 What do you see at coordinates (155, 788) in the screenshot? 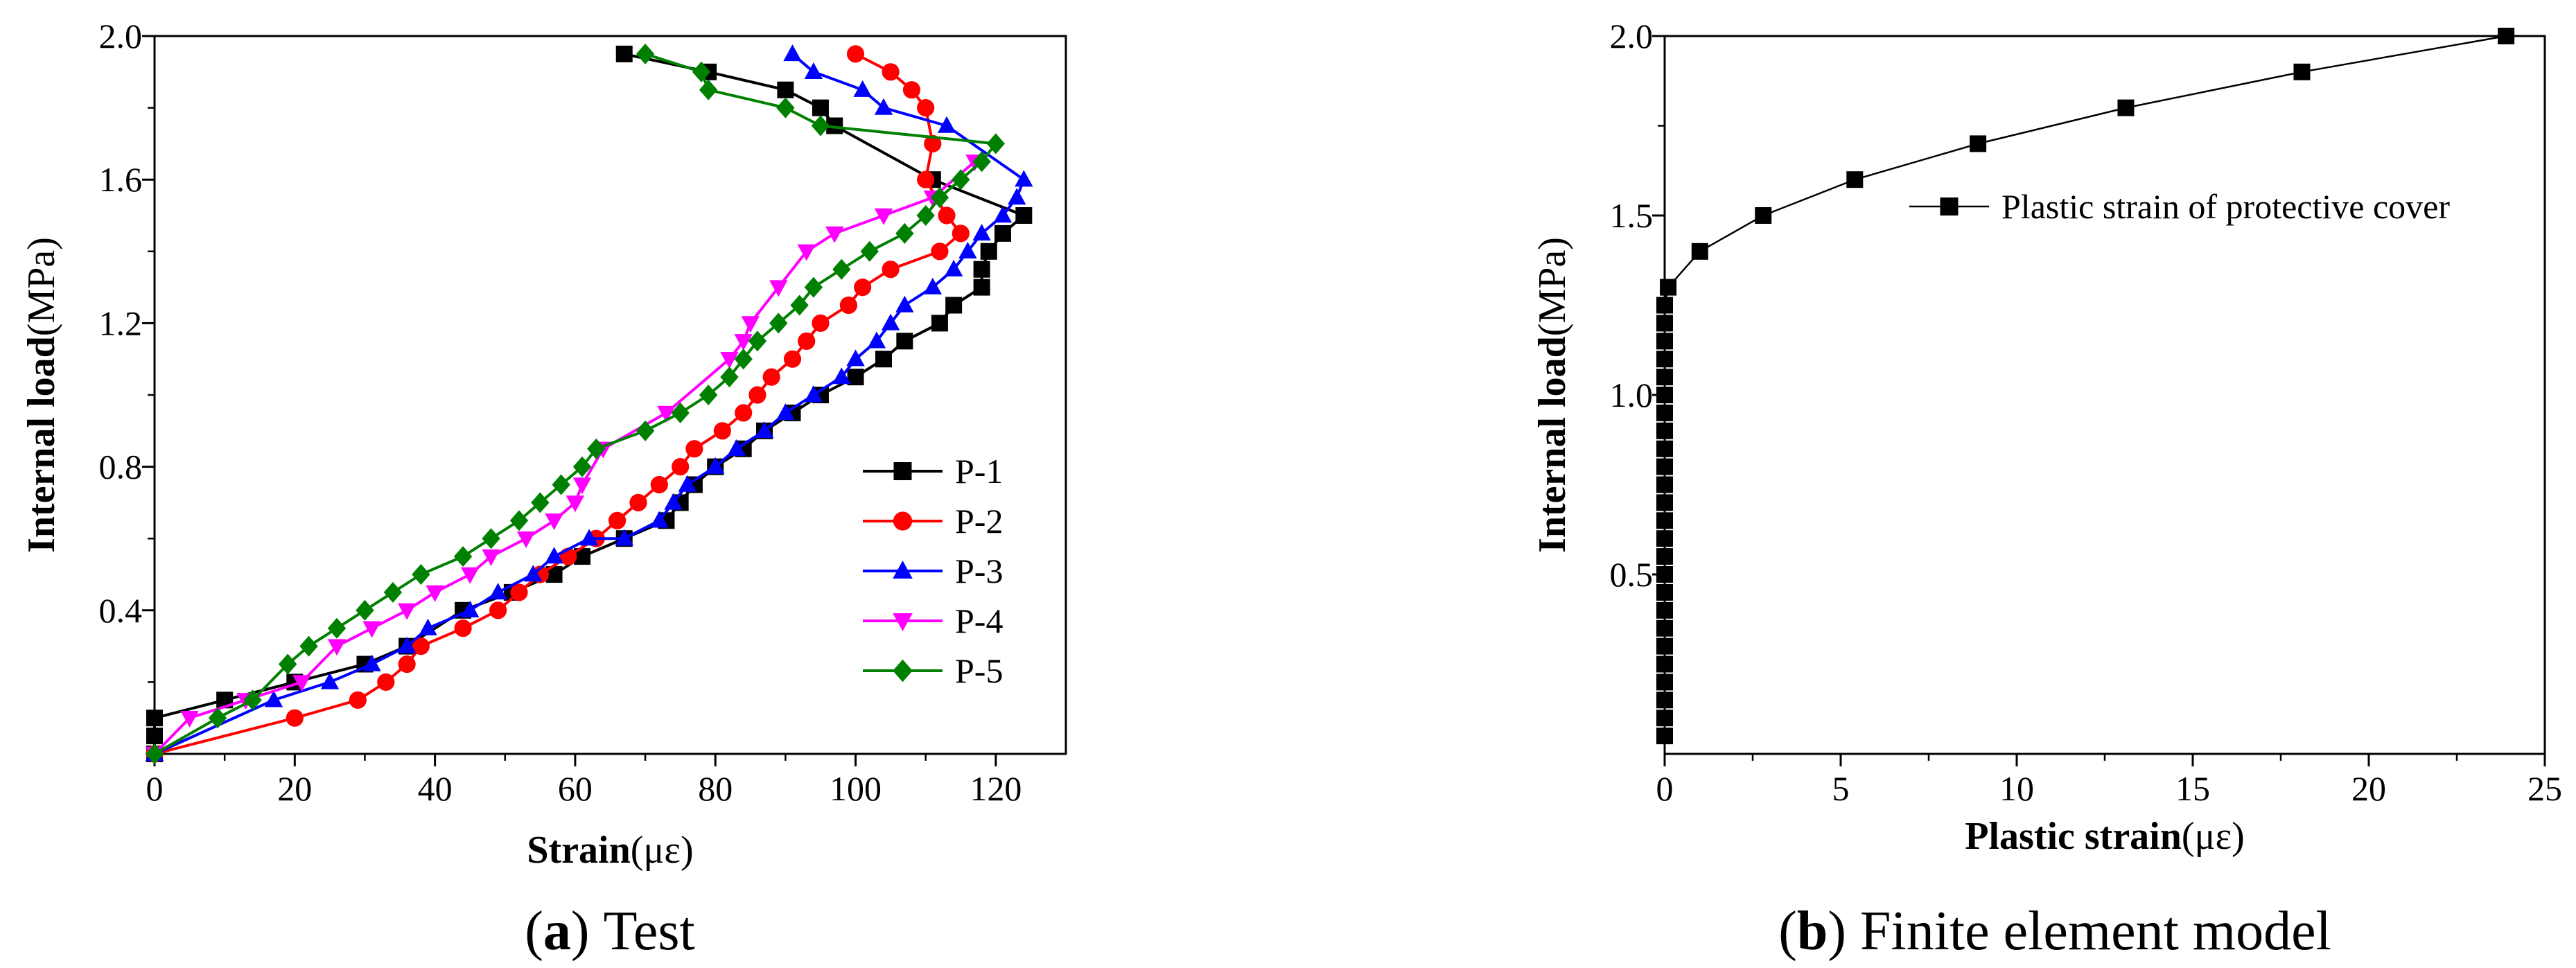
I see `x-tick-label: 0` at bounding box center [155, 788].